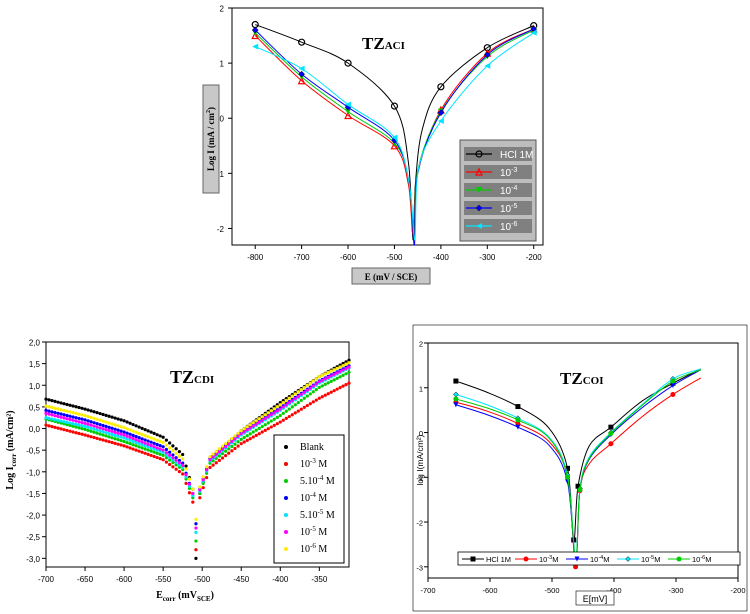 Image resolution: width=750 pixels, height=614 pixels. Describe the element at coordinates (35, 364) in the screenshot. I see `y-tick-label: 1,5` at that location.